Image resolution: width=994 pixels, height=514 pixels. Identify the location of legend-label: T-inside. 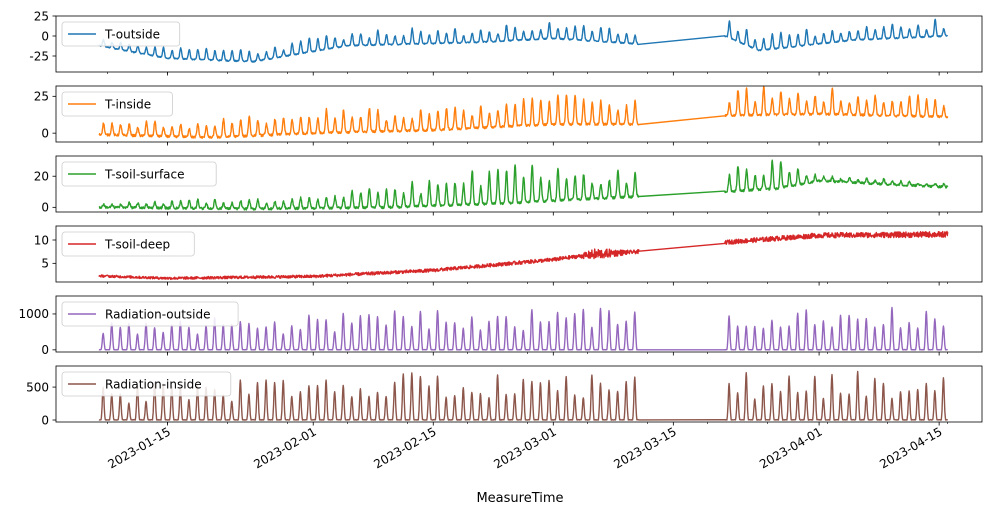
(127, 105).